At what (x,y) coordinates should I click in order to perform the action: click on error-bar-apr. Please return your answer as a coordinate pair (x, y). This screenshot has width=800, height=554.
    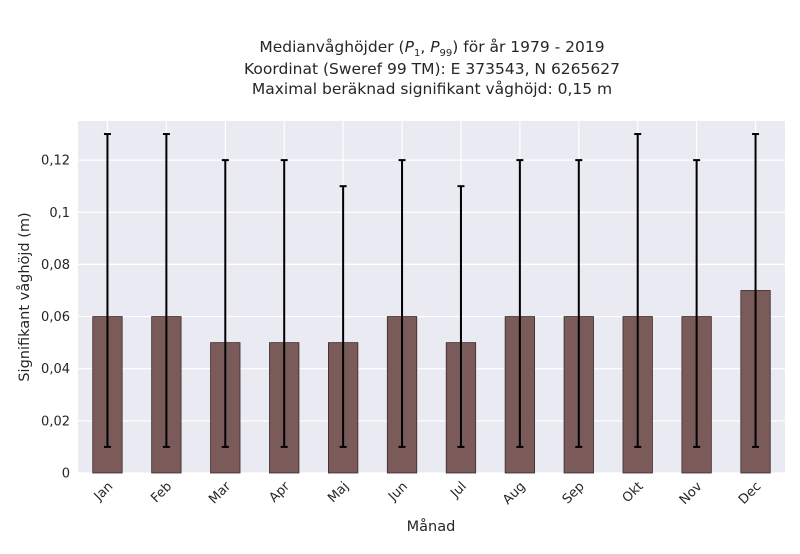
    Looking at the image, I should click on (284, 303).